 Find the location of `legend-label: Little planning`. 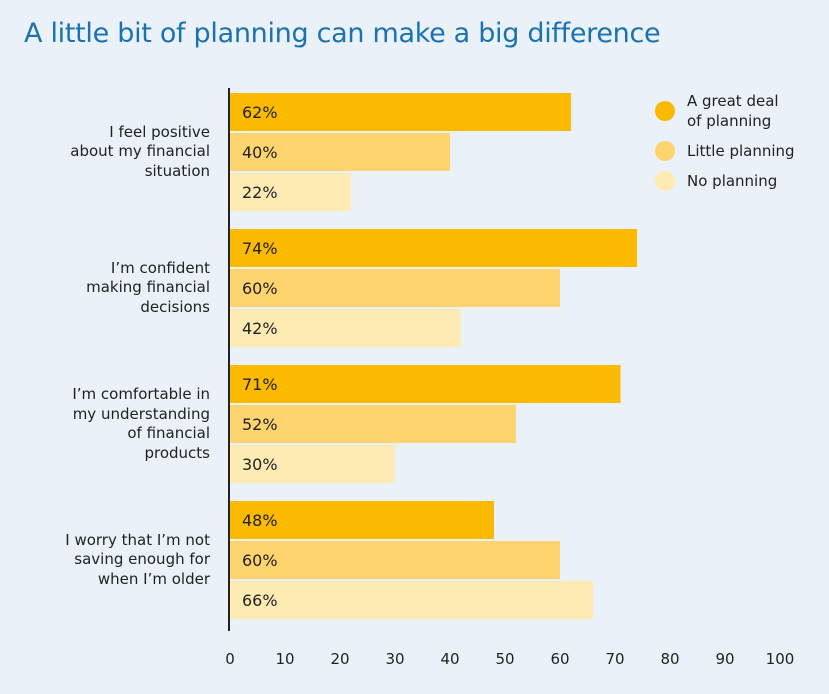

legend-label: Little planning is located at coordinates (741, 151).